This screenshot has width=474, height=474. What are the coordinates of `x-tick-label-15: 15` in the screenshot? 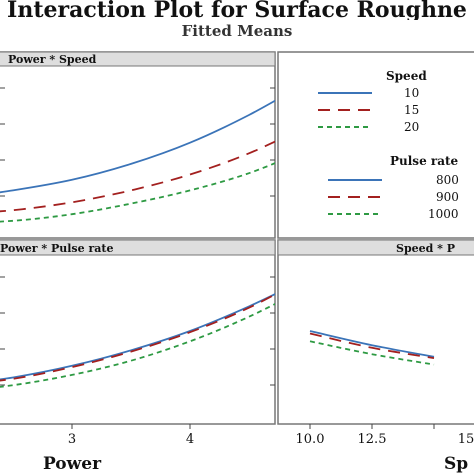 It's located at (466, 439).